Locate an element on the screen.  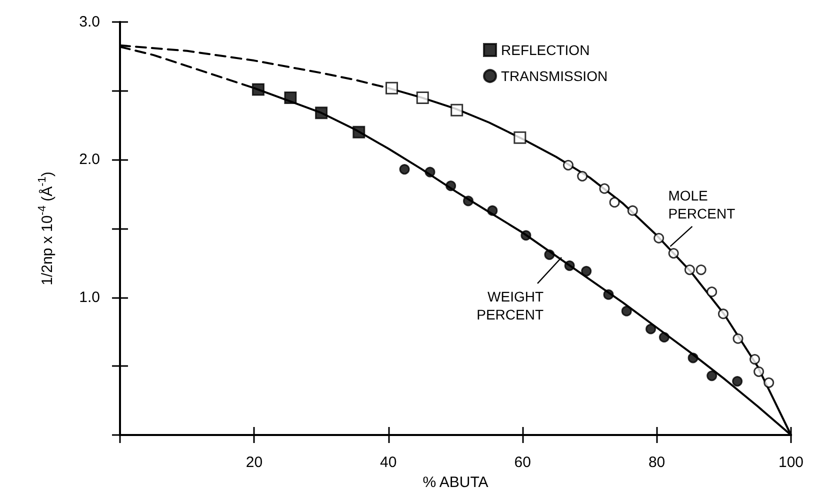
y-tick-label: 3.0 is located at coordinates (89, 22).